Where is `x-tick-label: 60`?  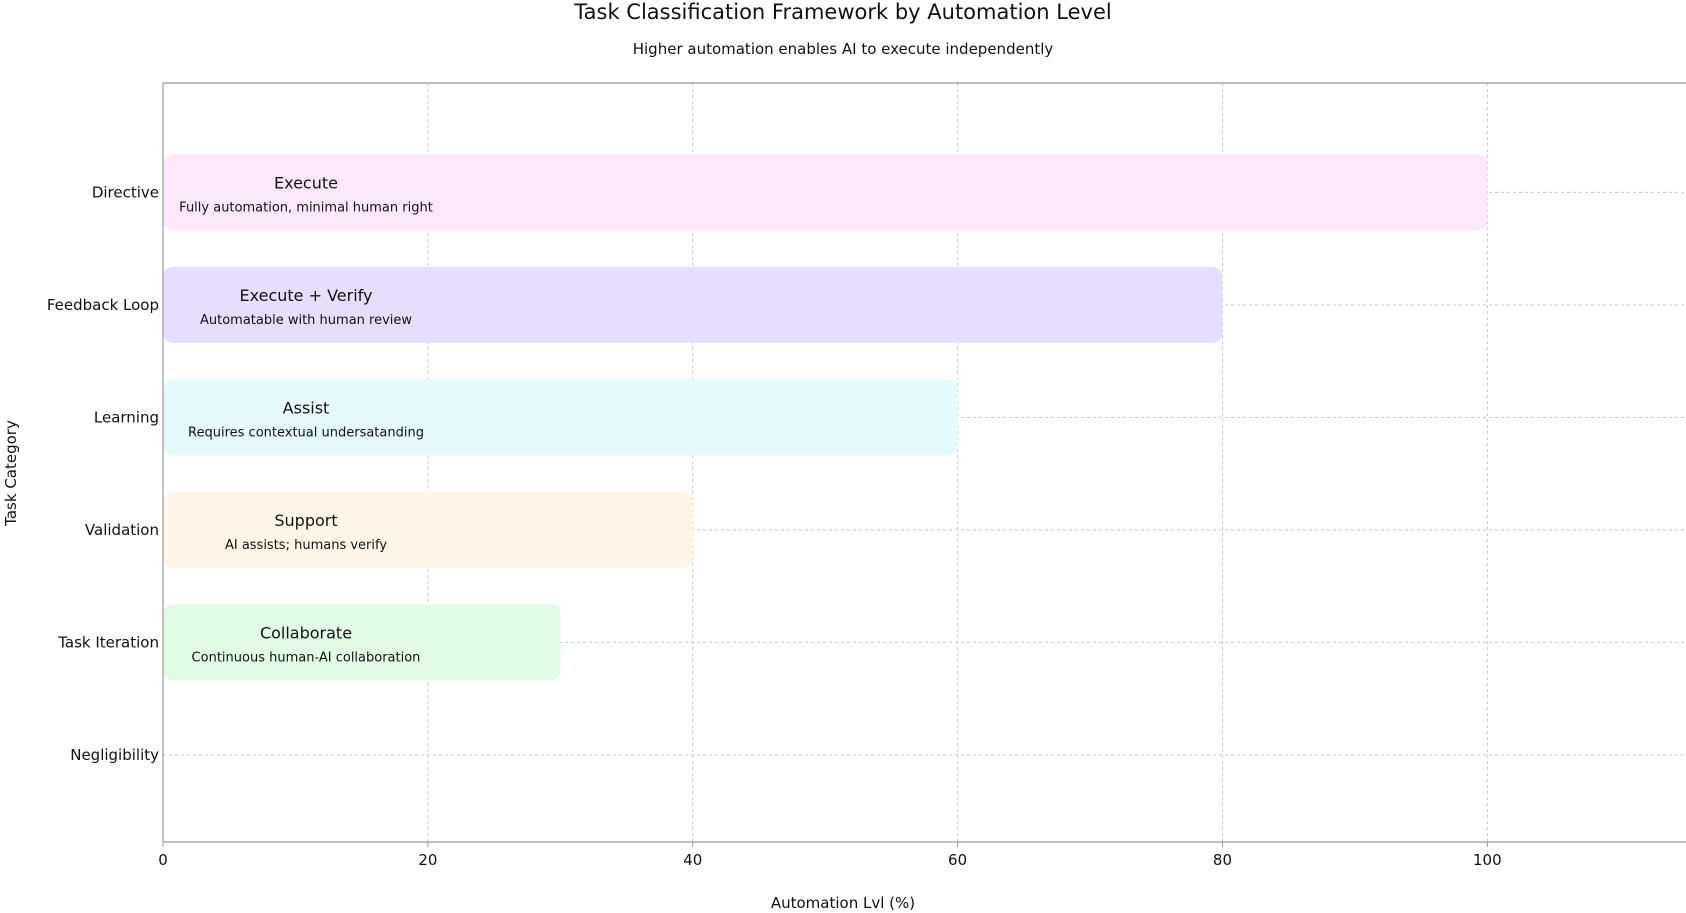
x-tick-label: 60 is located at coordinates (957, 860).